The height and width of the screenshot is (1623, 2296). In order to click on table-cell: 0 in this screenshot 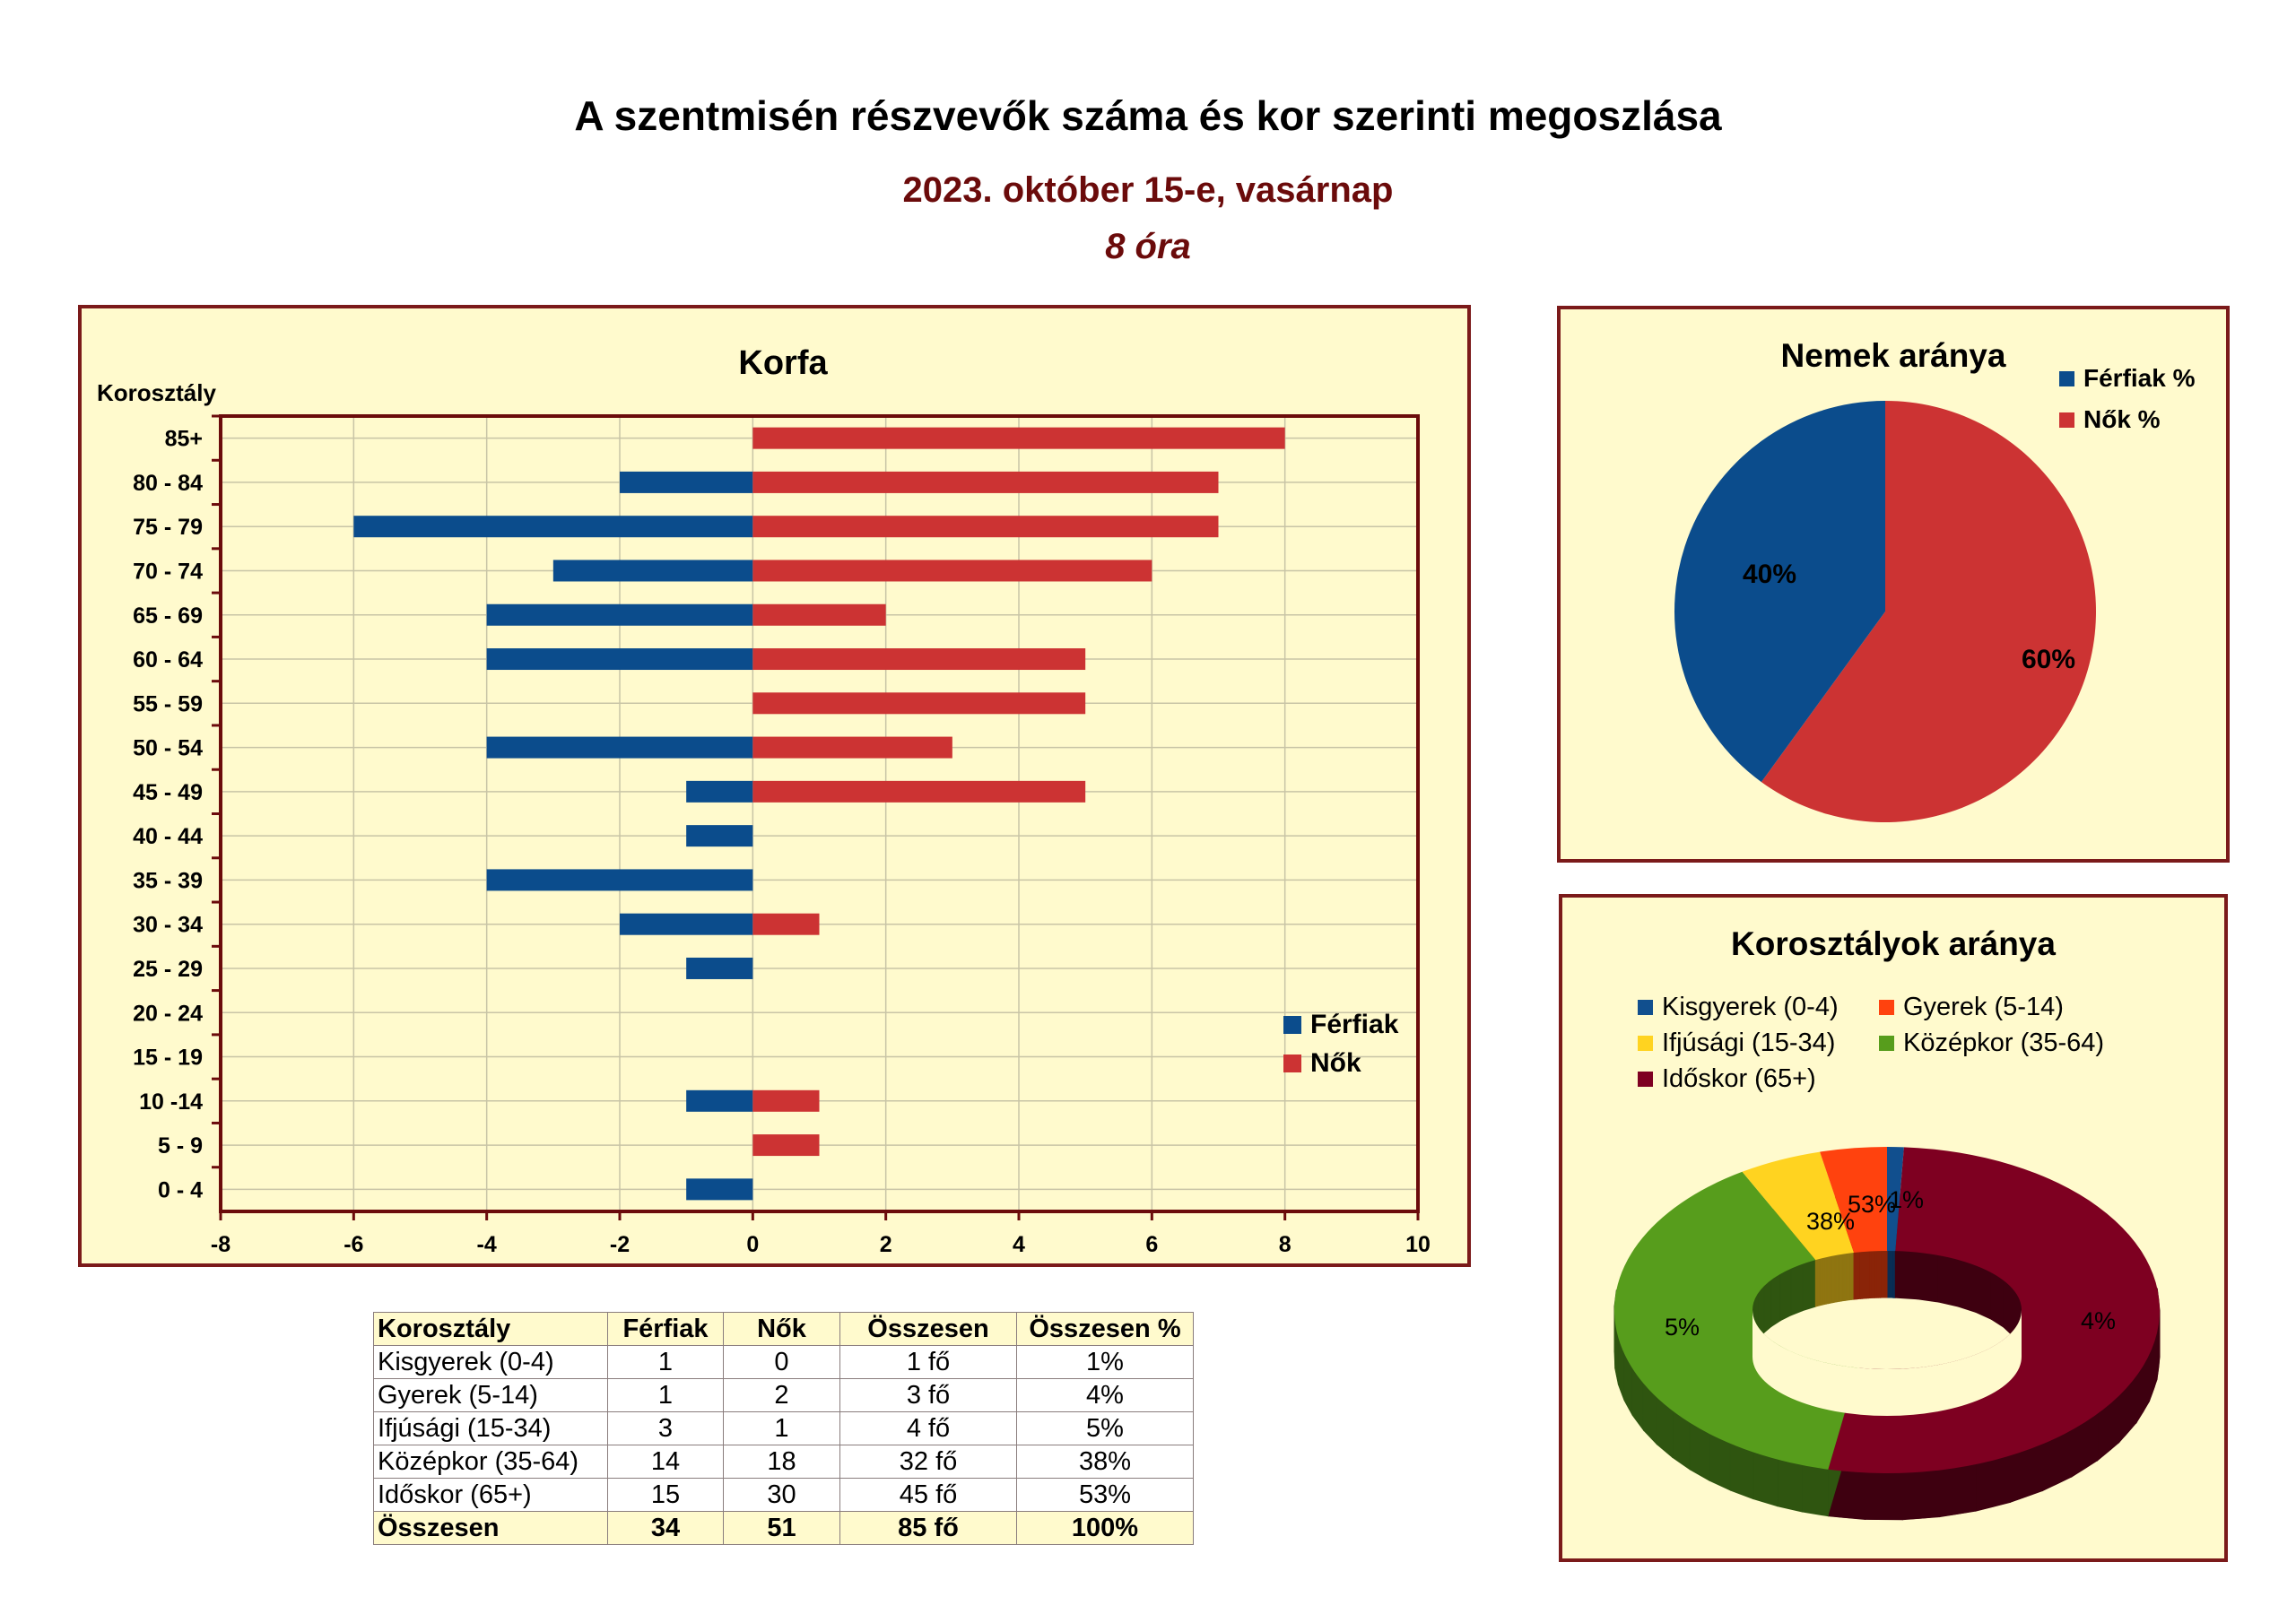, I will do `click(781, 1362)`.